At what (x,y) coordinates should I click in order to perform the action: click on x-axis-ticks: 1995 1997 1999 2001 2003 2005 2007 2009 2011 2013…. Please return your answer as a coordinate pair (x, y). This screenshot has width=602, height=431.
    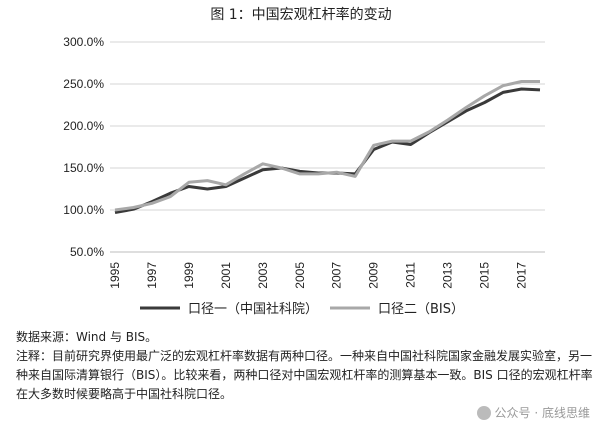
    Looking at the image, I should click on (318, 275).